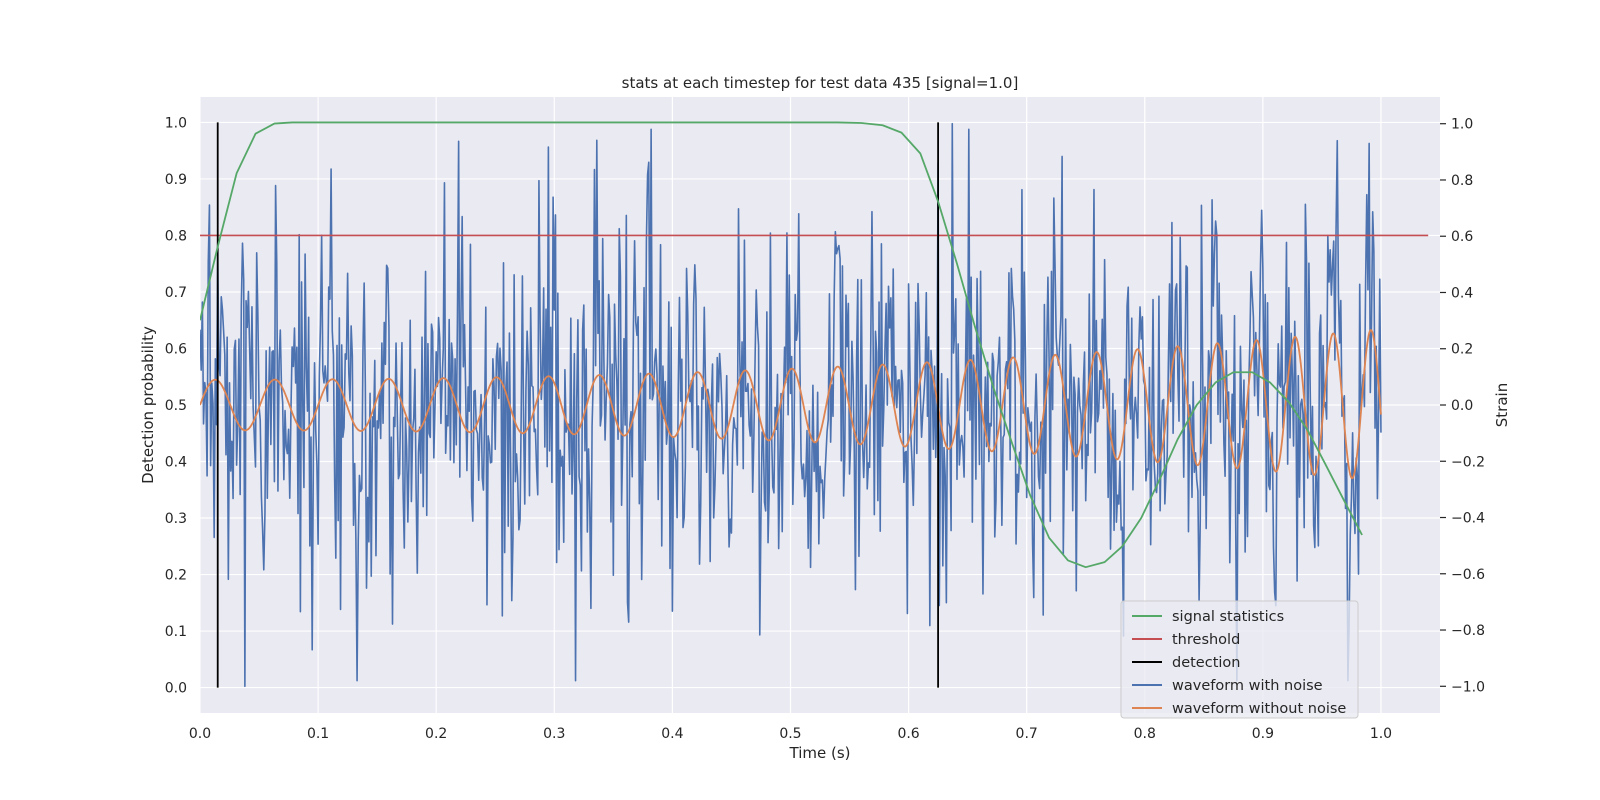 Image resolution: width=1600 pixels, height=800 pixels. I want to click on legend-label-detection: detection, so click(1206, 663).